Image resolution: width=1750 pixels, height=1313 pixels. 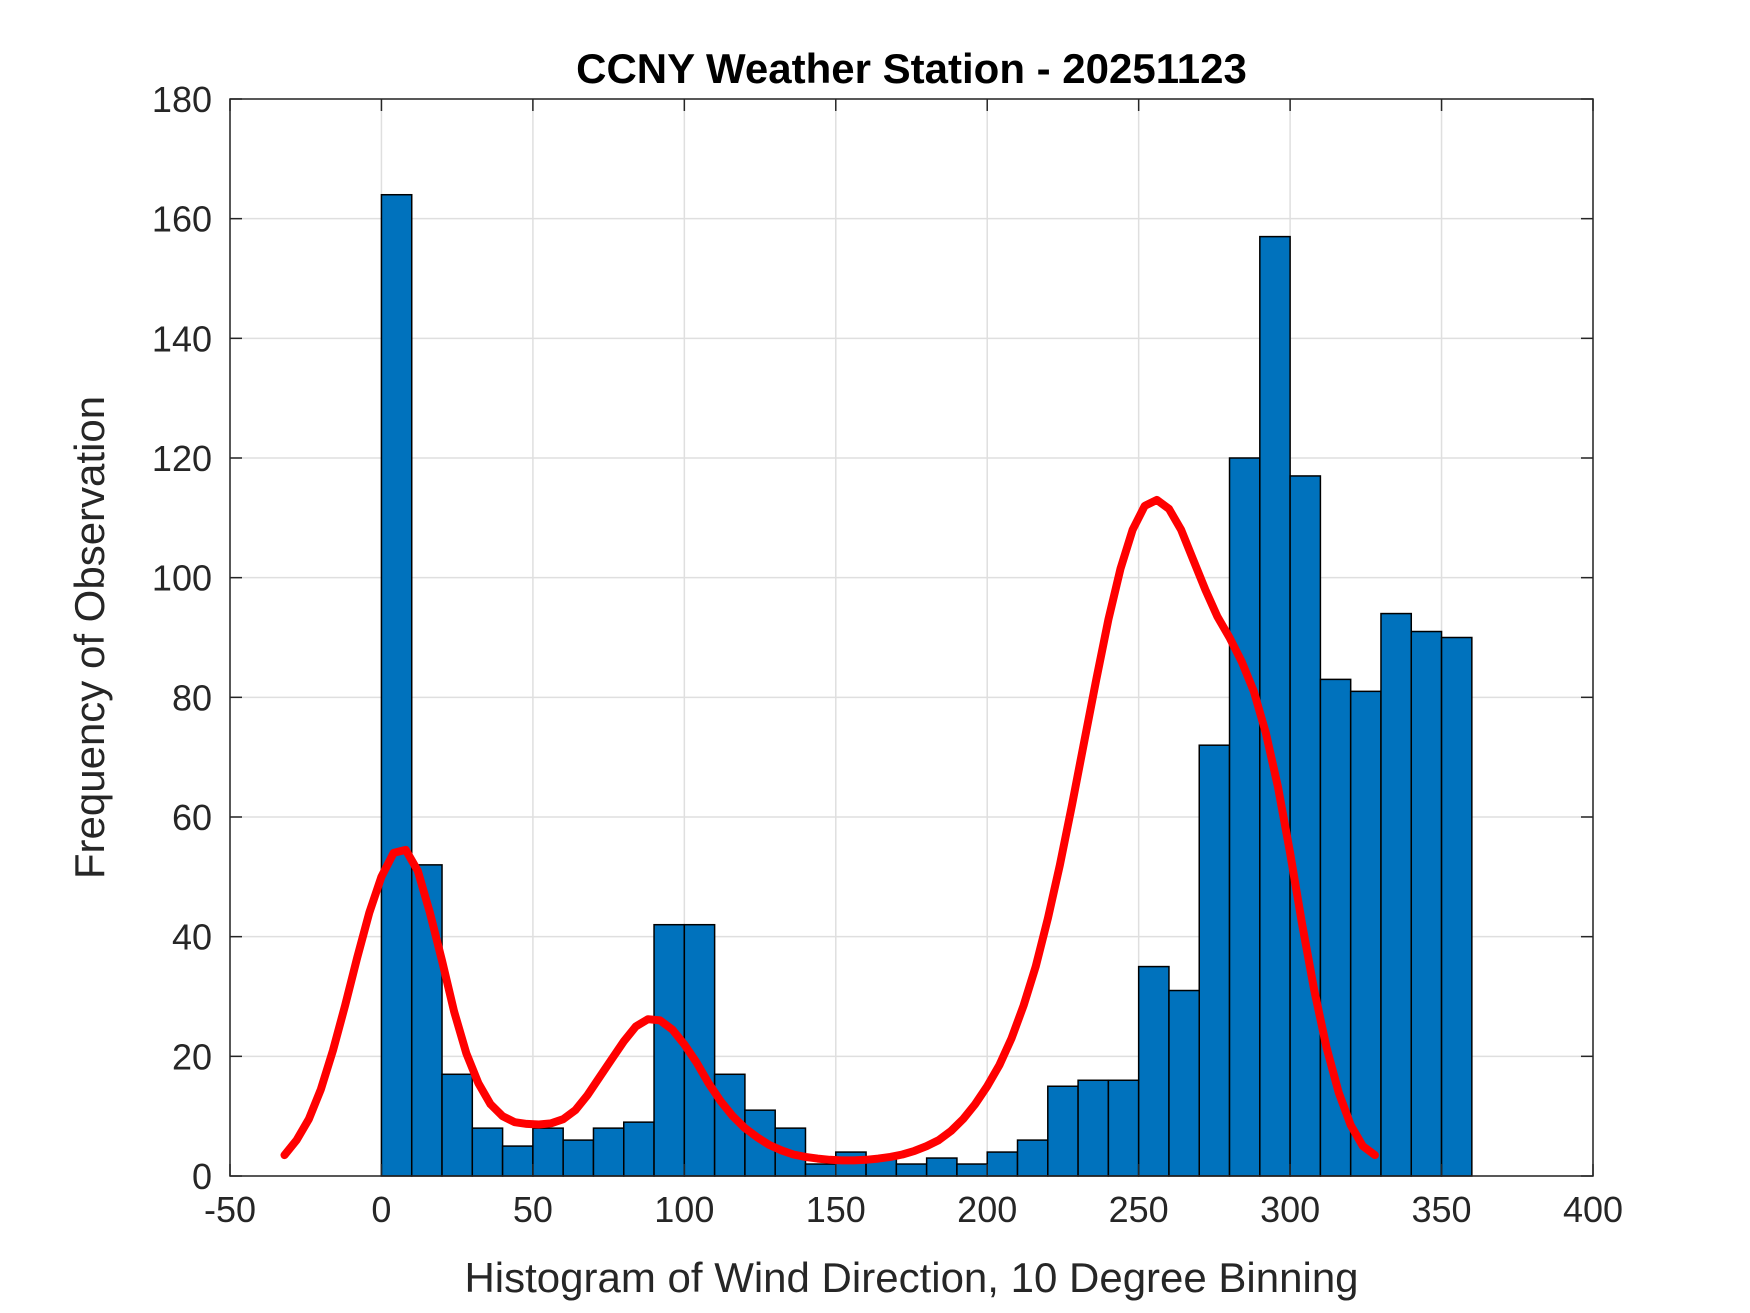 I want to click on x-tick-label: 300, so click(x=1290, y=1209).